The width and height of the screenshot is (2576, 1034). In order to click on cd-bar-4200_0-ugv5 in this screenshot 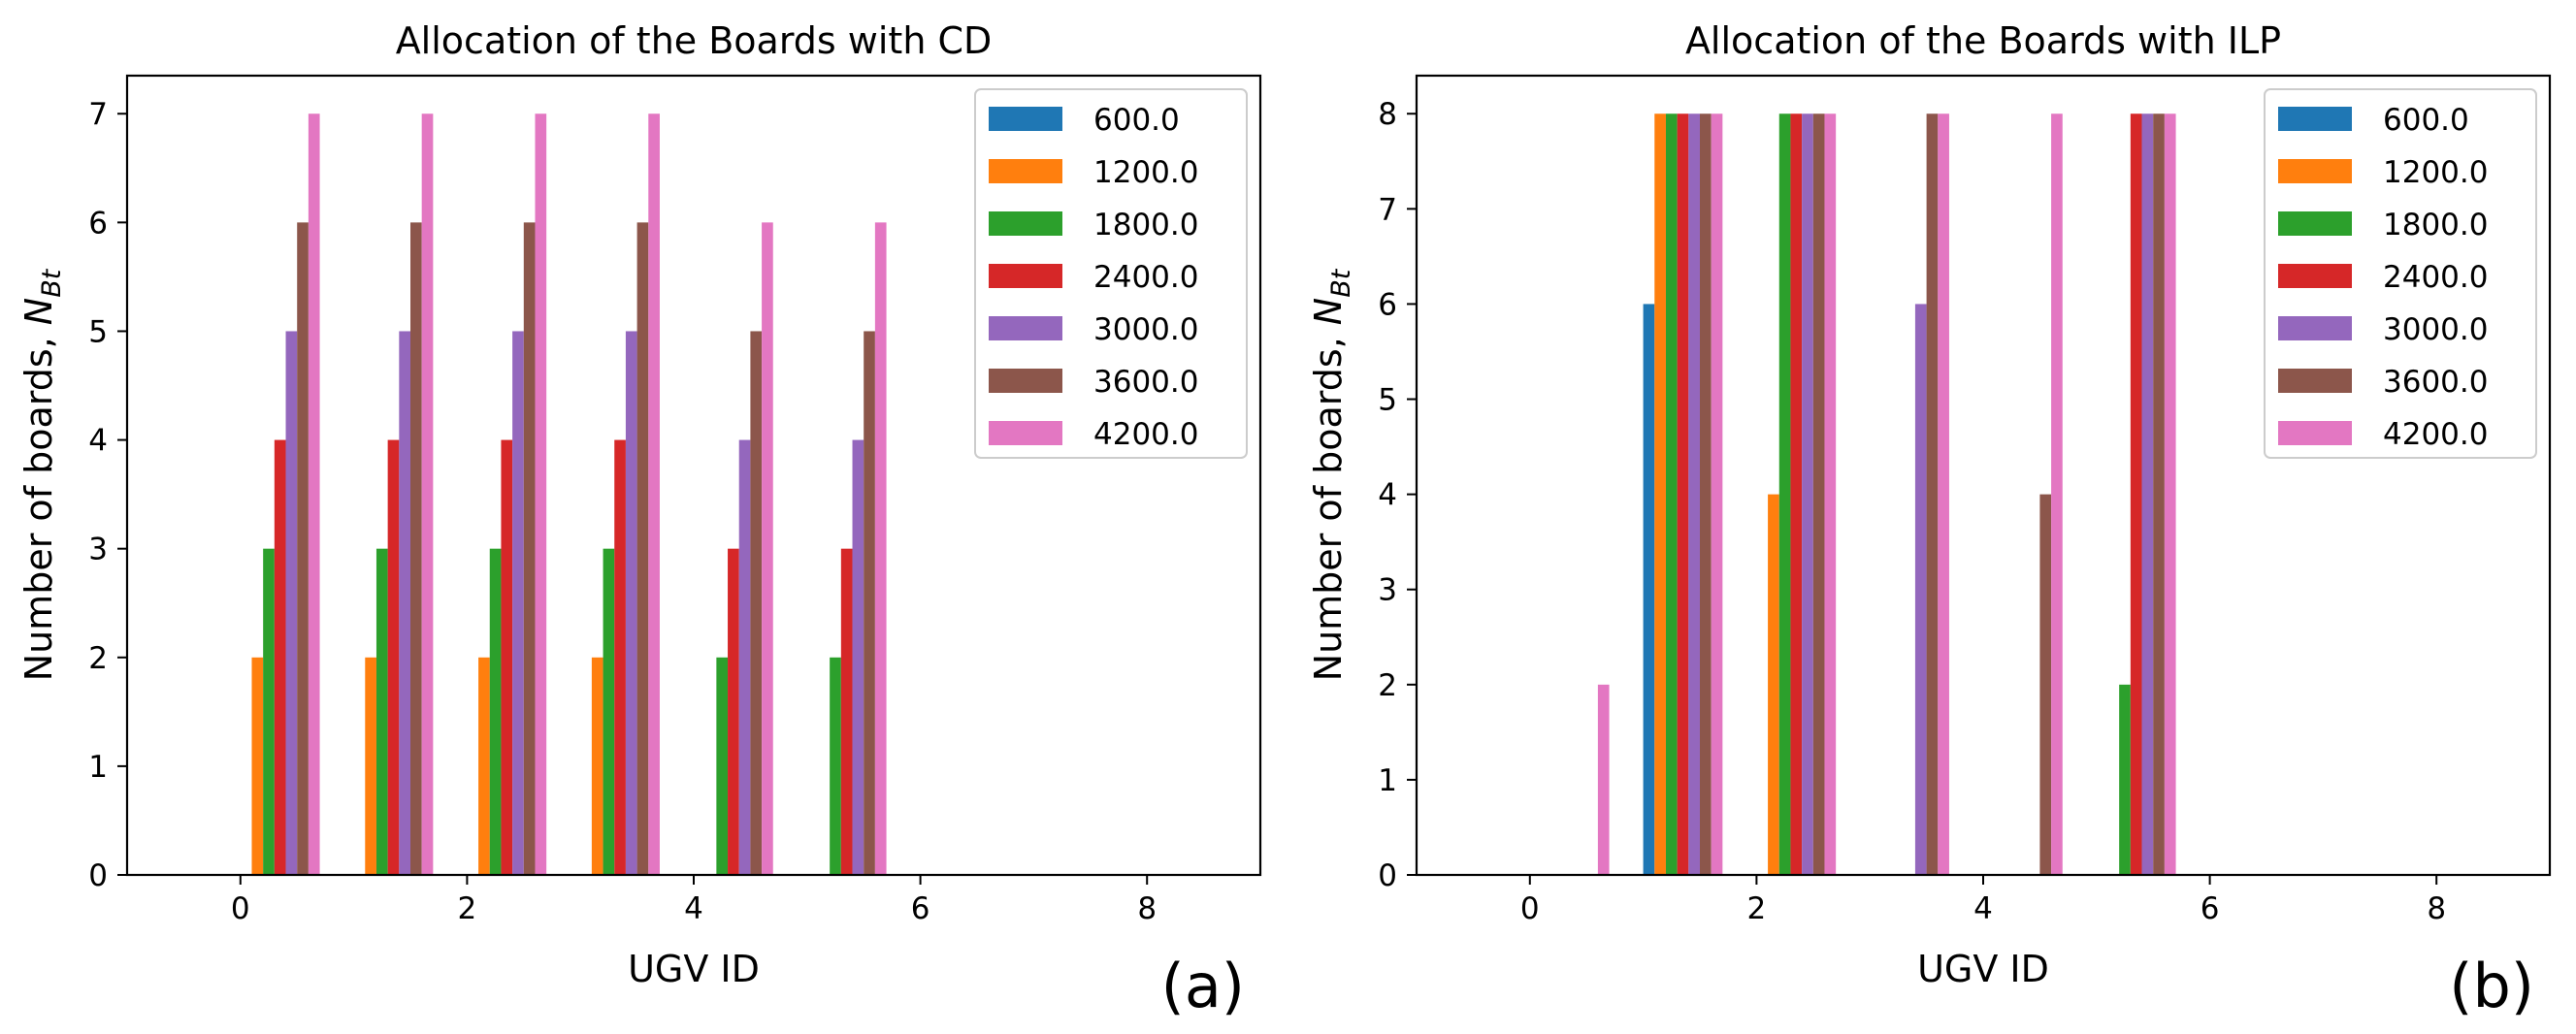, I will do `click(880, 549)`.